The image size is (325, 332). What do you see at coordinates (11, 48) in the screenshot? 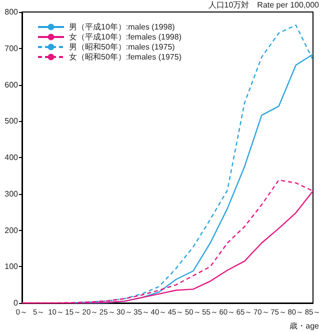
I see `y-tick-label: 700` at bounding box center [11, 48].